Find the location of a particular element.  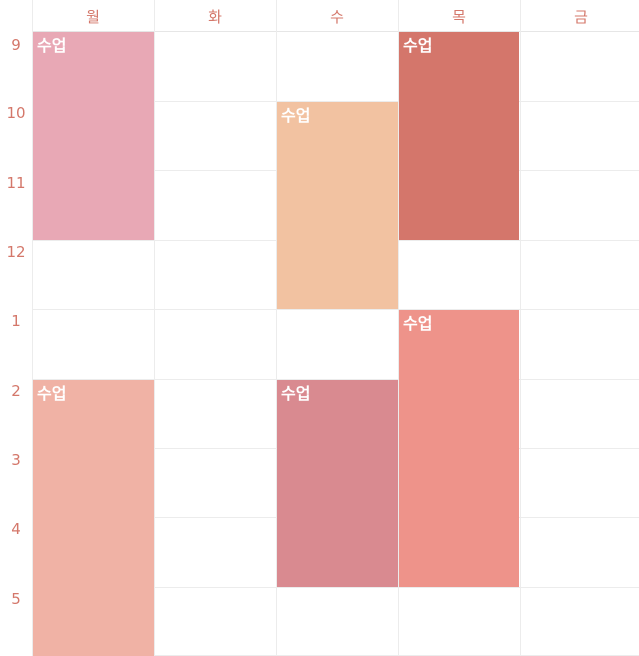

class-block-mon-morning: 수업 is located at coordinates (93, 136).